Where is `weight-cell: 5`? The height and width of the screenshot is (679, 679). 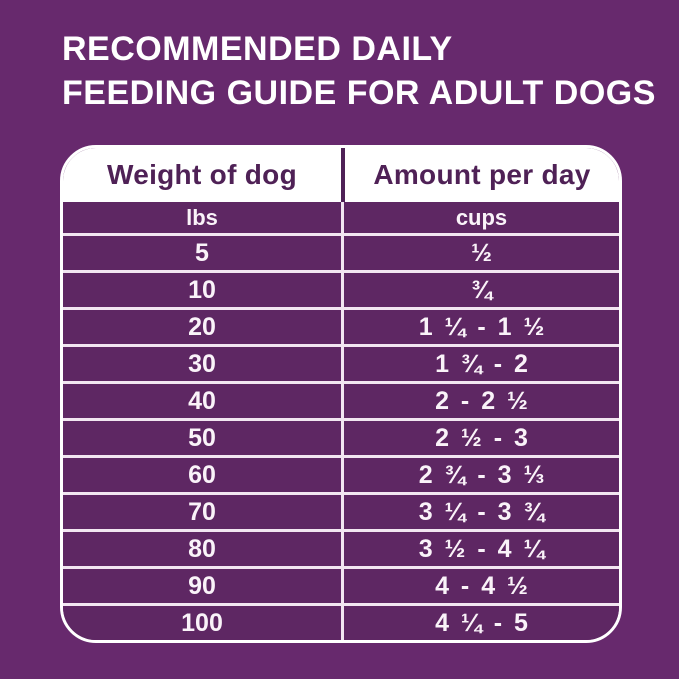 weight-cell: 5 is located at coordinates (202, 252).